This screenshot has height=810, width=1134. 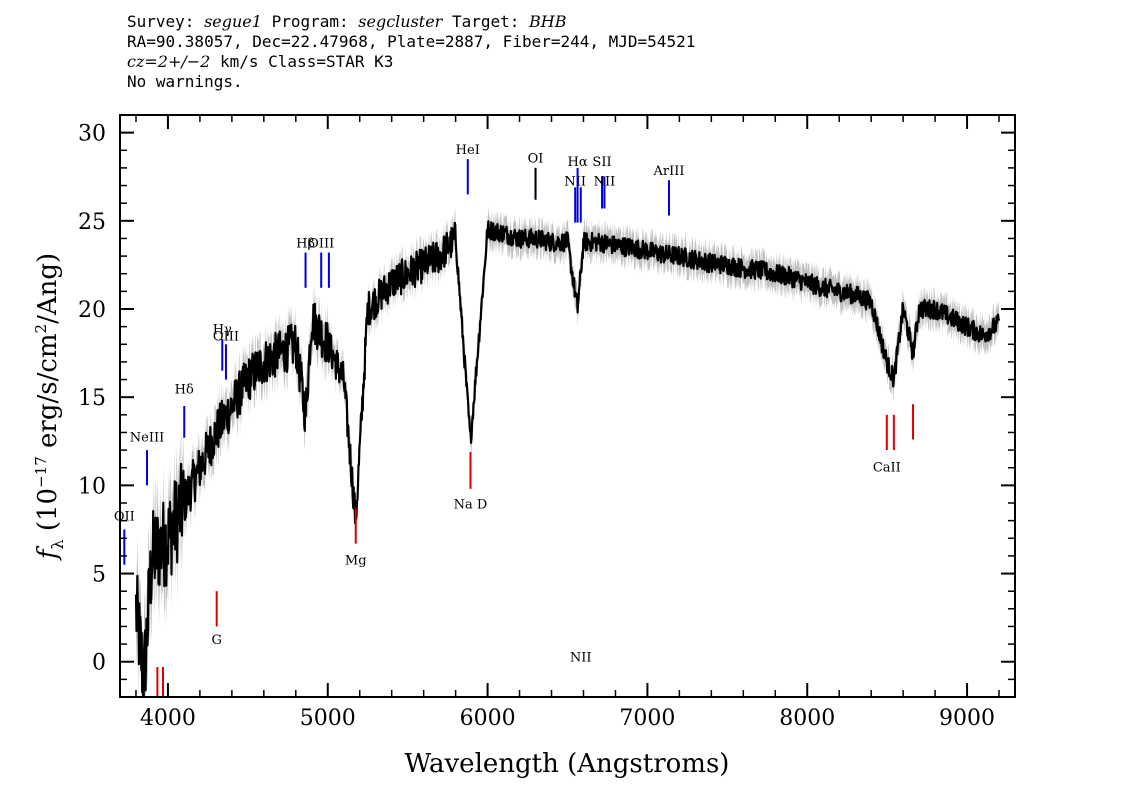 I want to click on header-line-redshift: cz=2+/−2 km/s Class=STAR K3, so click(x=411, y=62).